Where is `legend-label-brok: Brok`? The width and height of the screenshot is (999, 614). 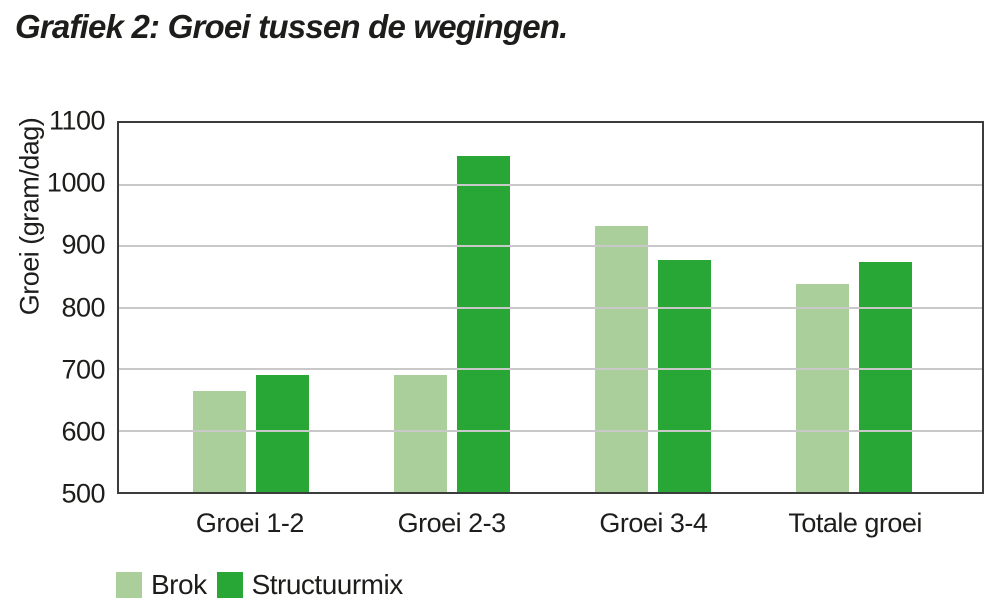 legend-label-brok: Brok is located at coordinates (179, 584).